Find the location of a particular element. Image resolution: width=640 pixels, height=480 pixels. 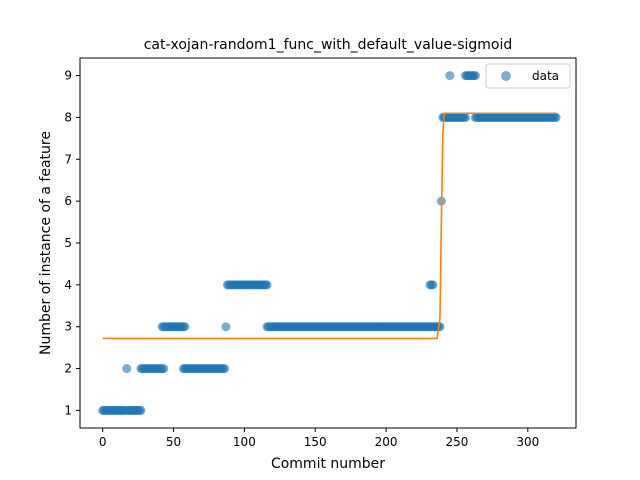

legend-box is located at coordinates (528, 76).